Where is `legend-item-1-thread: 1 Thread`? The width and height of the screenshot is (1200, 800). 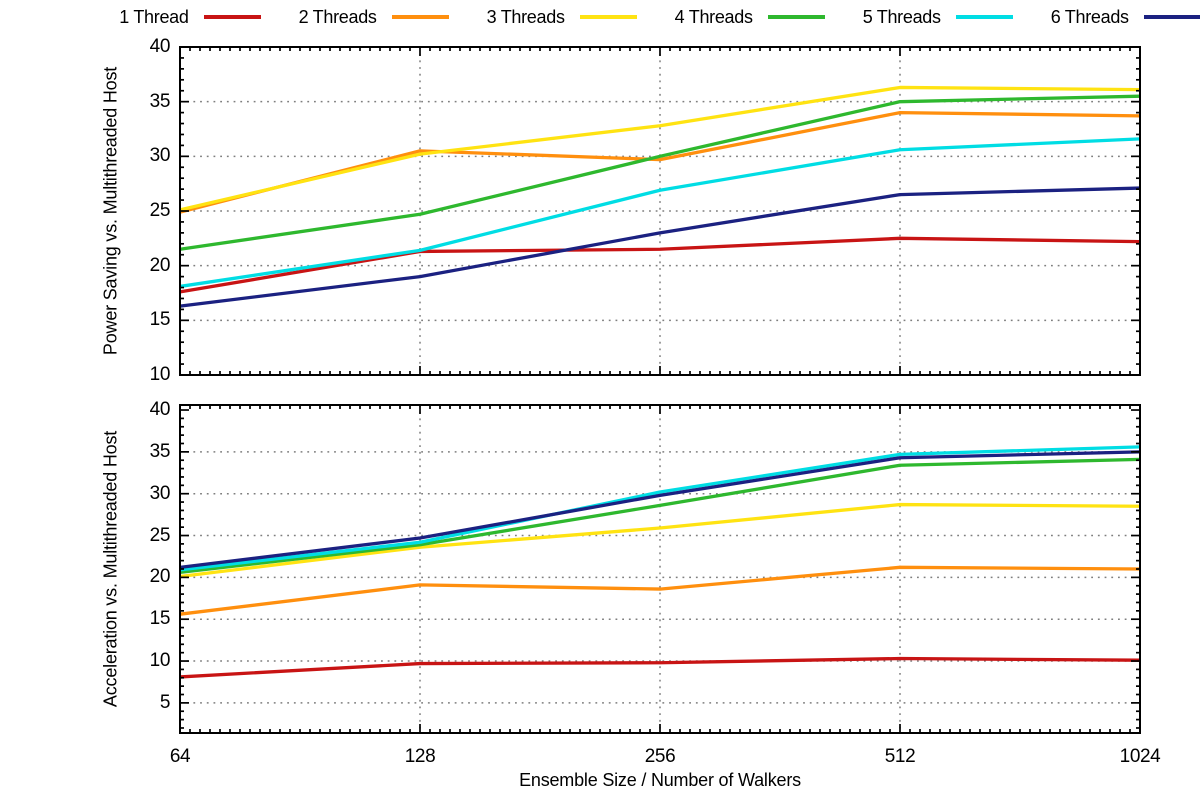
legend-item-1-thread: 1 Thread is located at coordinates (190, 17).